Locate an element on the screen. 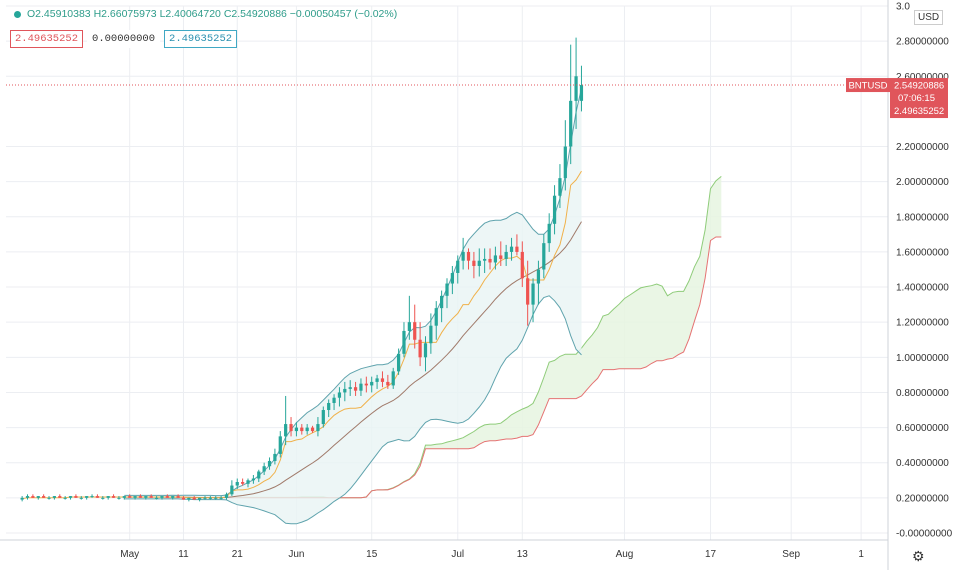 The height and width of the screenshot is (570, 960). gear-icon: ⚙ is located at coordinates (918, 556).